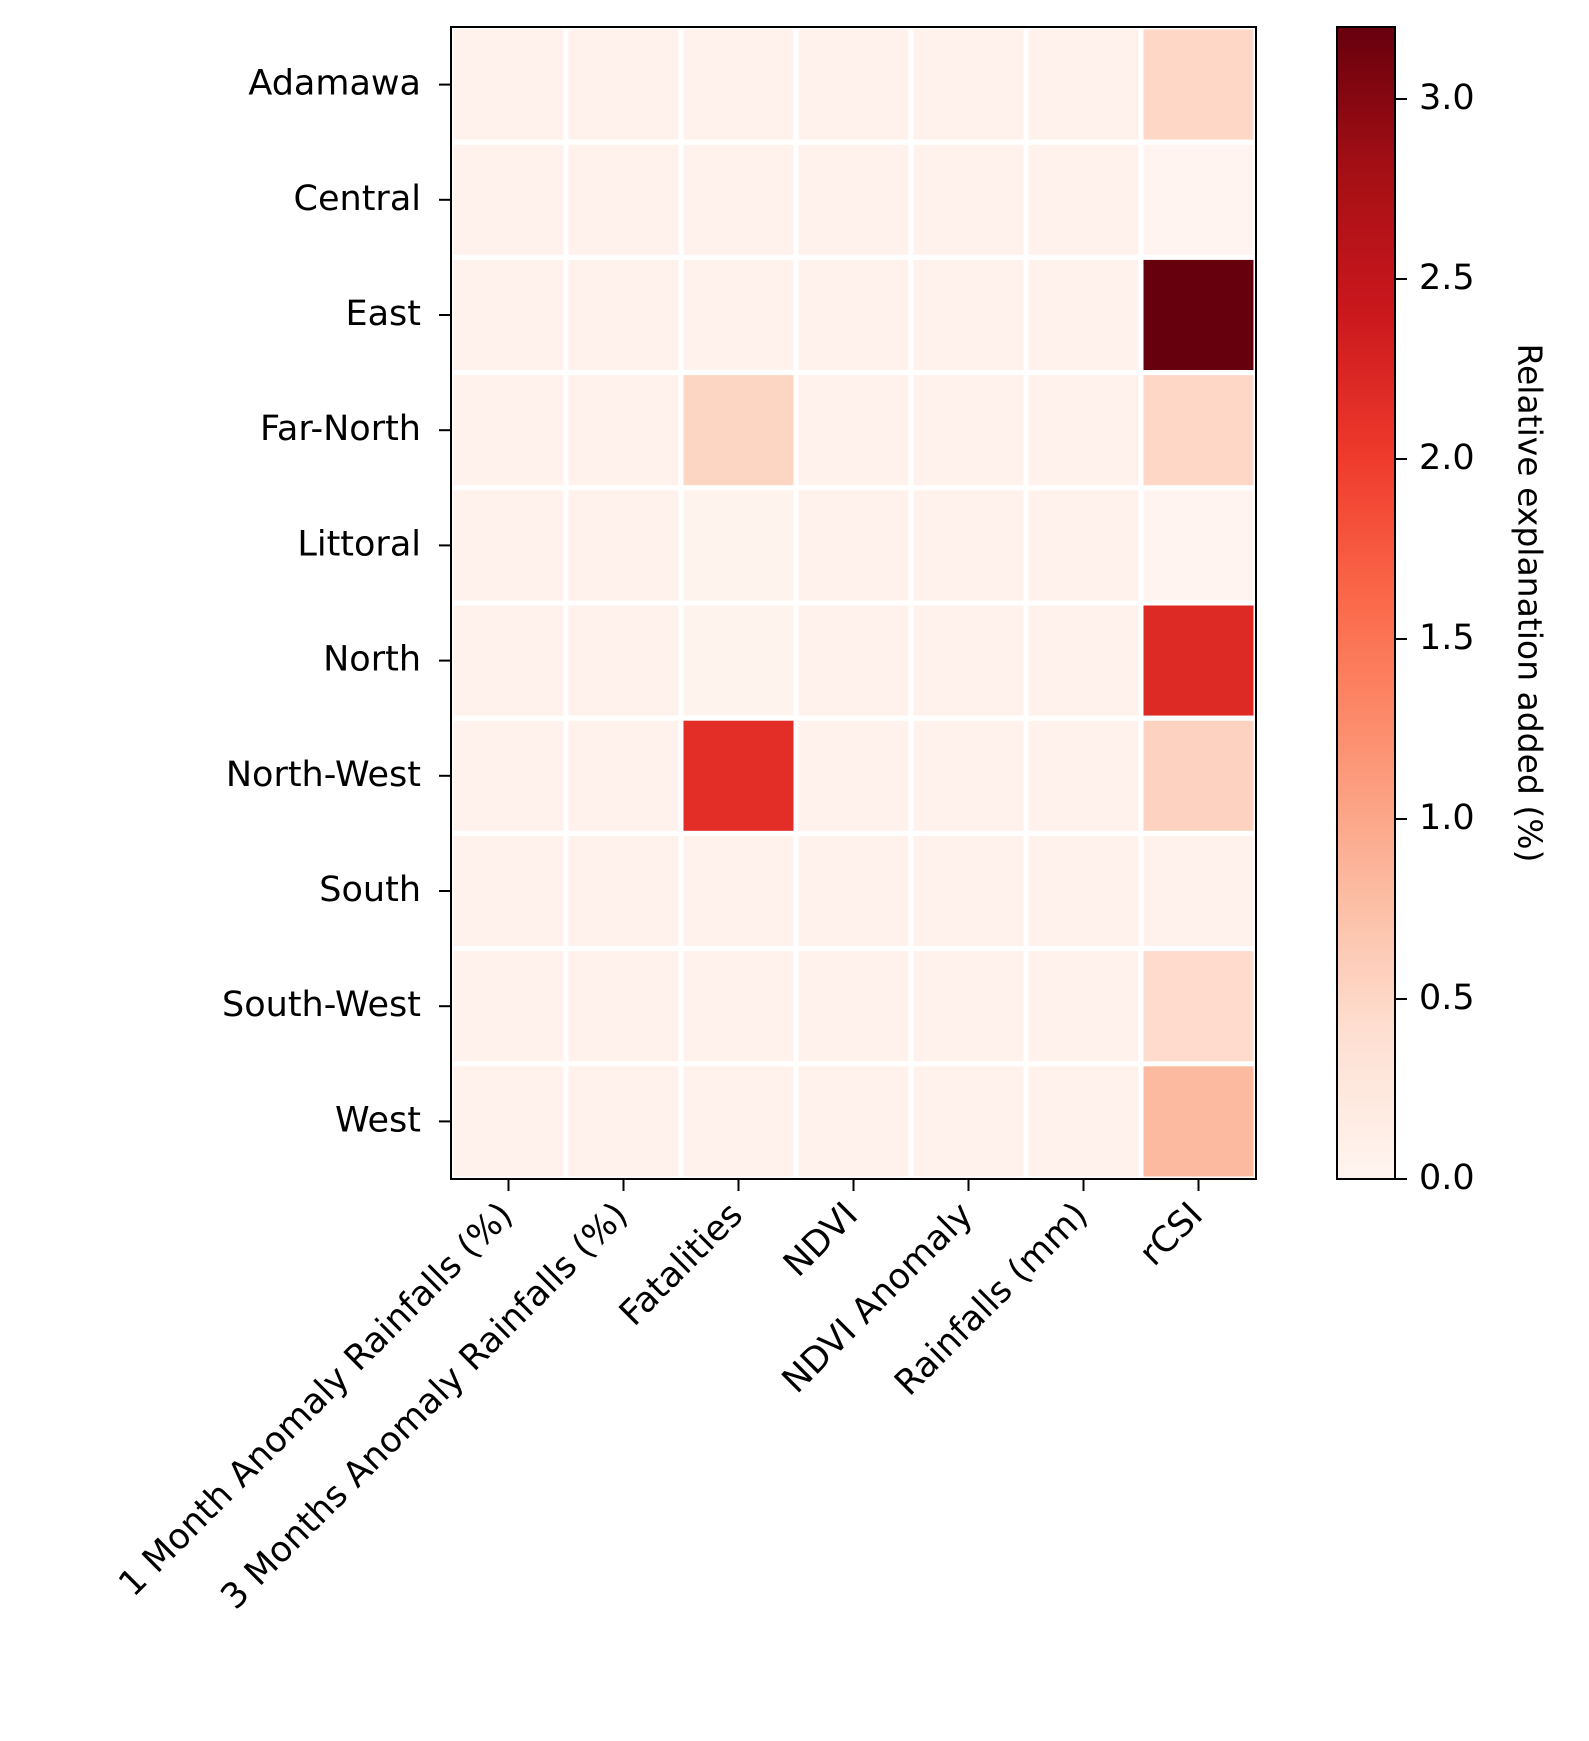 The image size is (1589, 1741). What do you see at coordinates (425, 1406) in the screenshot?
I see `x-tick-label: 3 Months Anomaly Rainfalls (%)` at bounding box center [425, 1406].